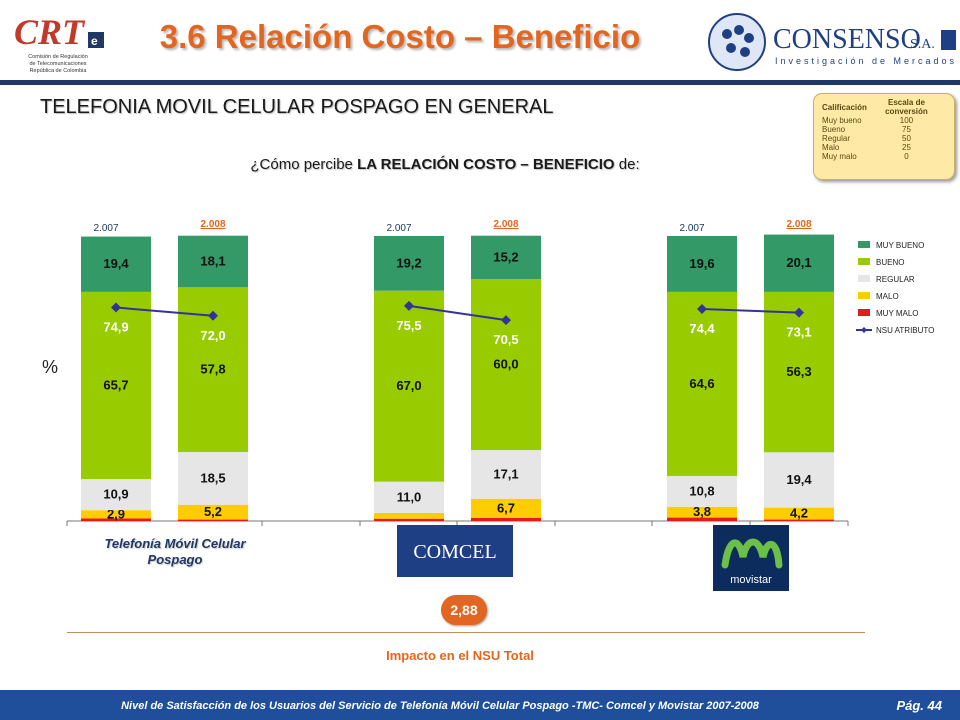  What do you see at coordinates (400, 36) in the screenshot?
I see `page-title: 3.6 Relación Costo – Beneficio` at bounding box center [400, 36].